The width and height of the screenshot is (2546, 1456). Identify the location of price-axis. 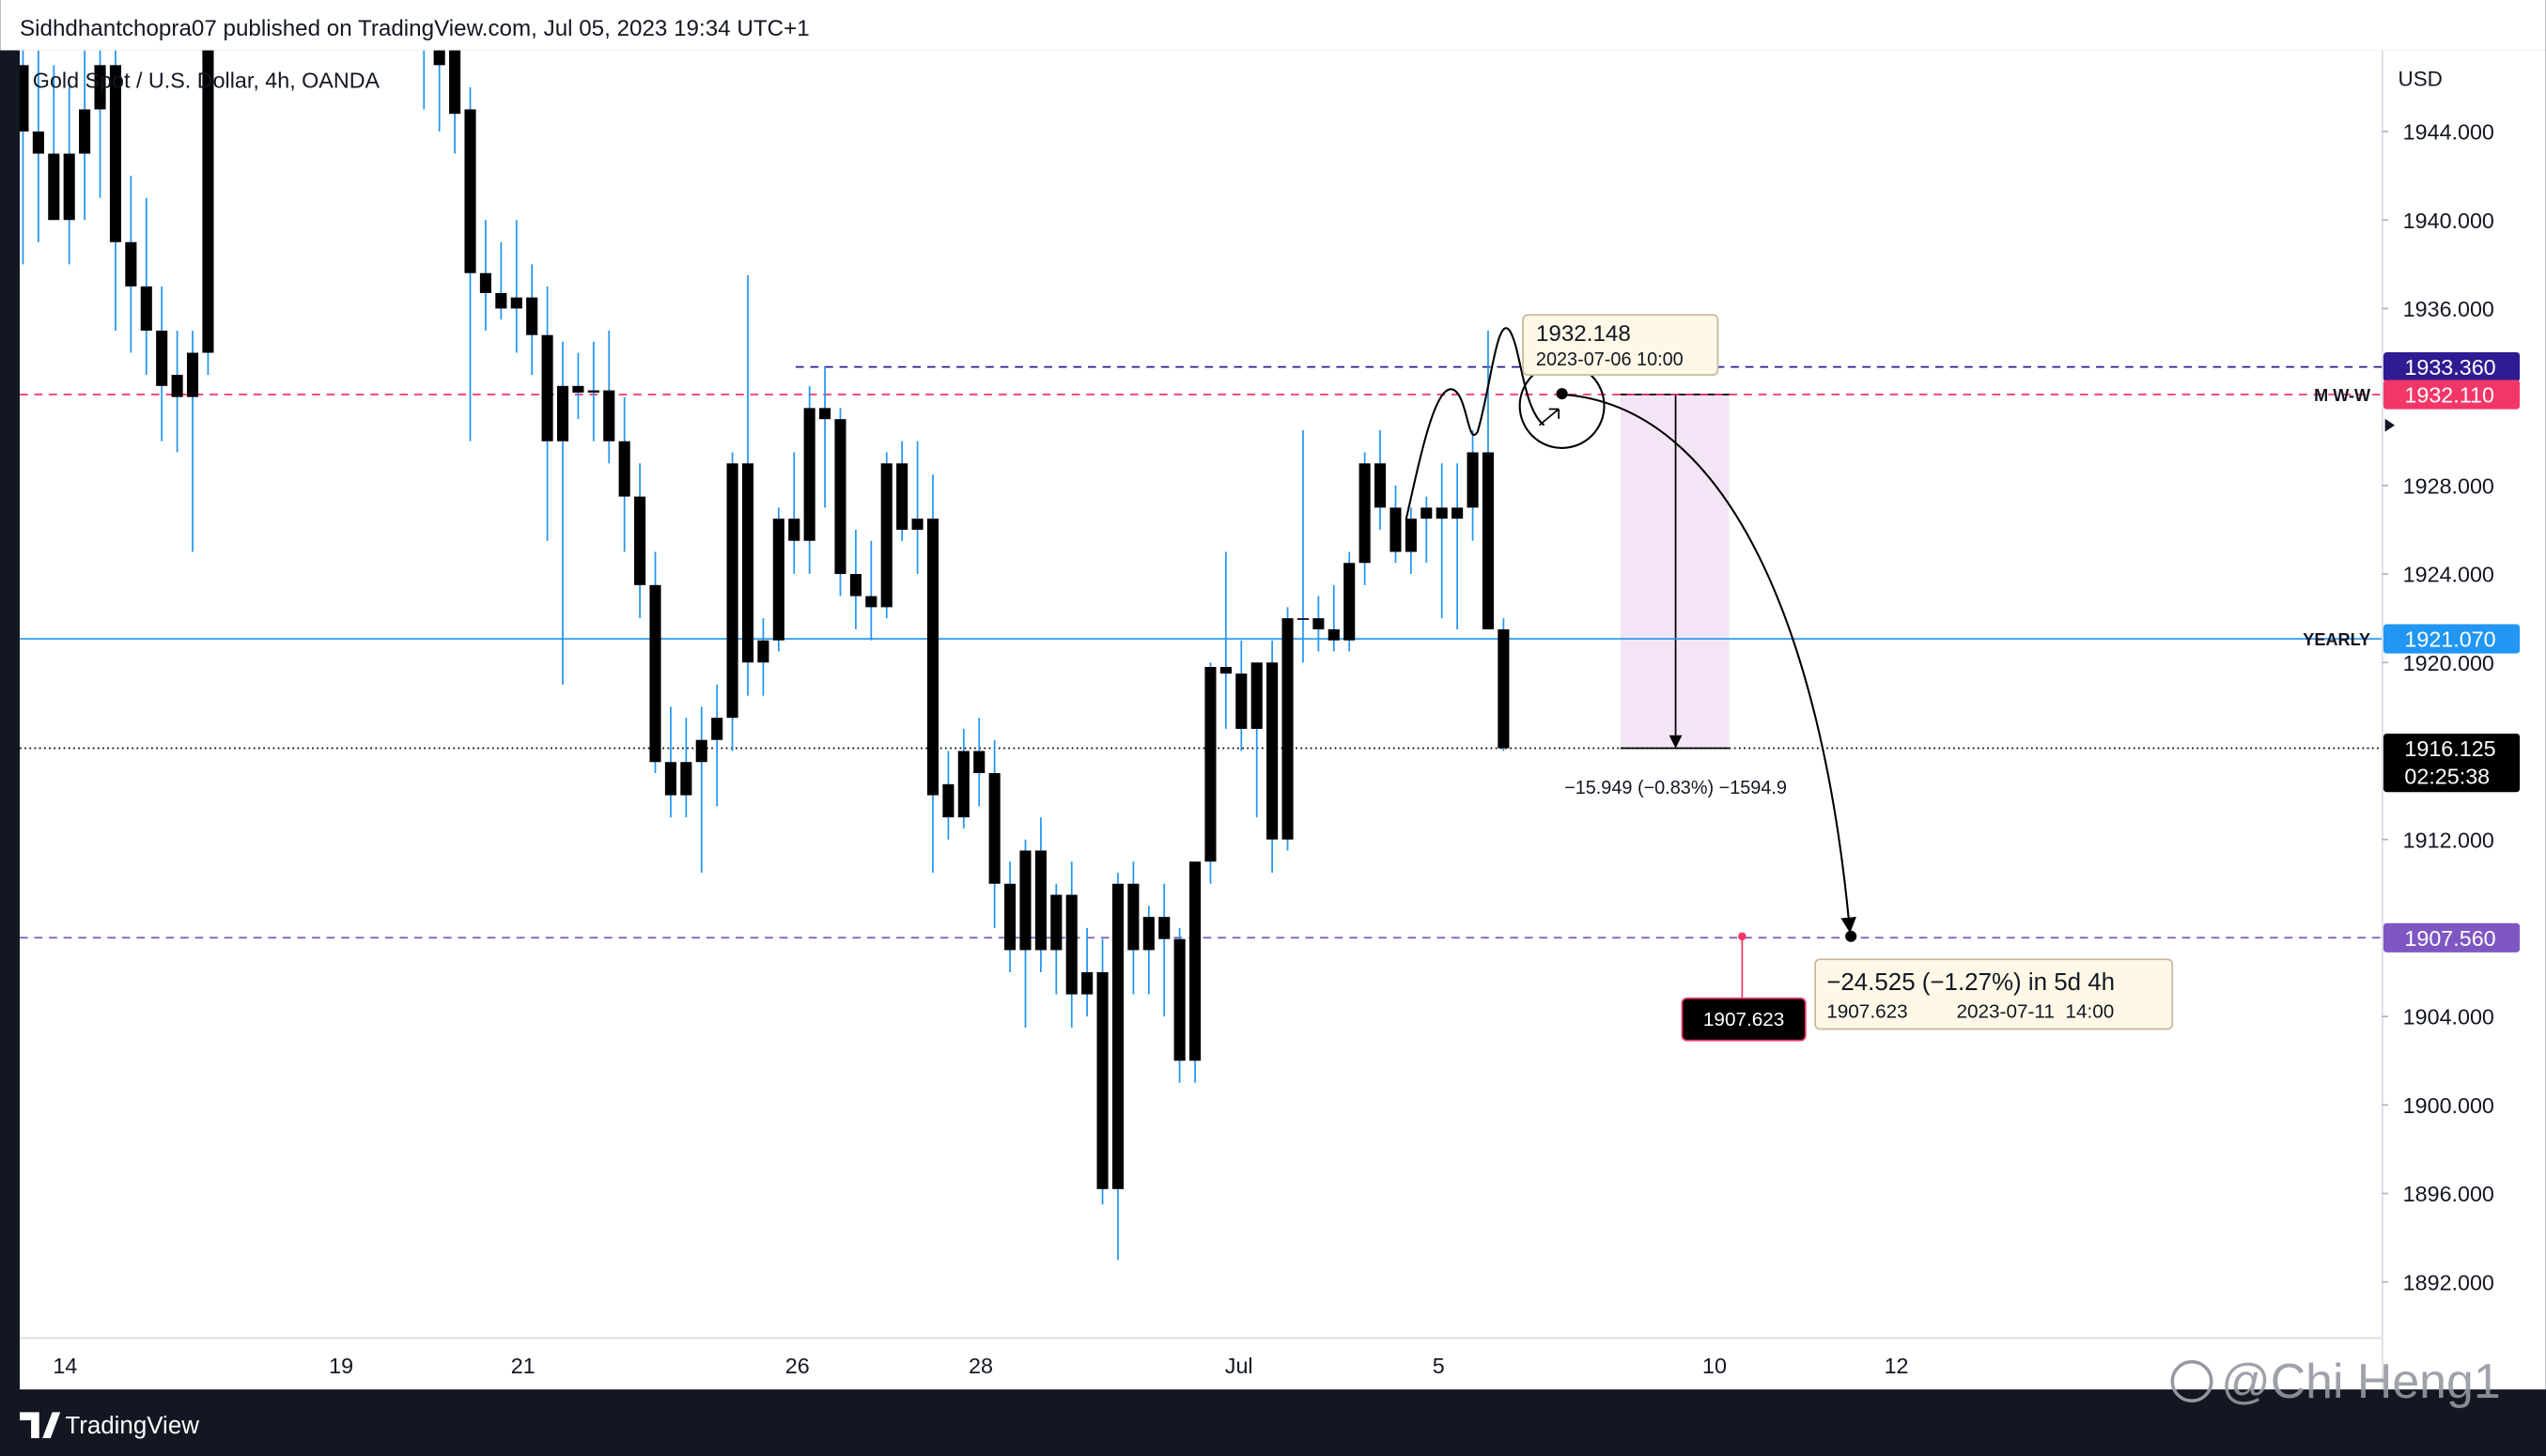
(2464, 720).